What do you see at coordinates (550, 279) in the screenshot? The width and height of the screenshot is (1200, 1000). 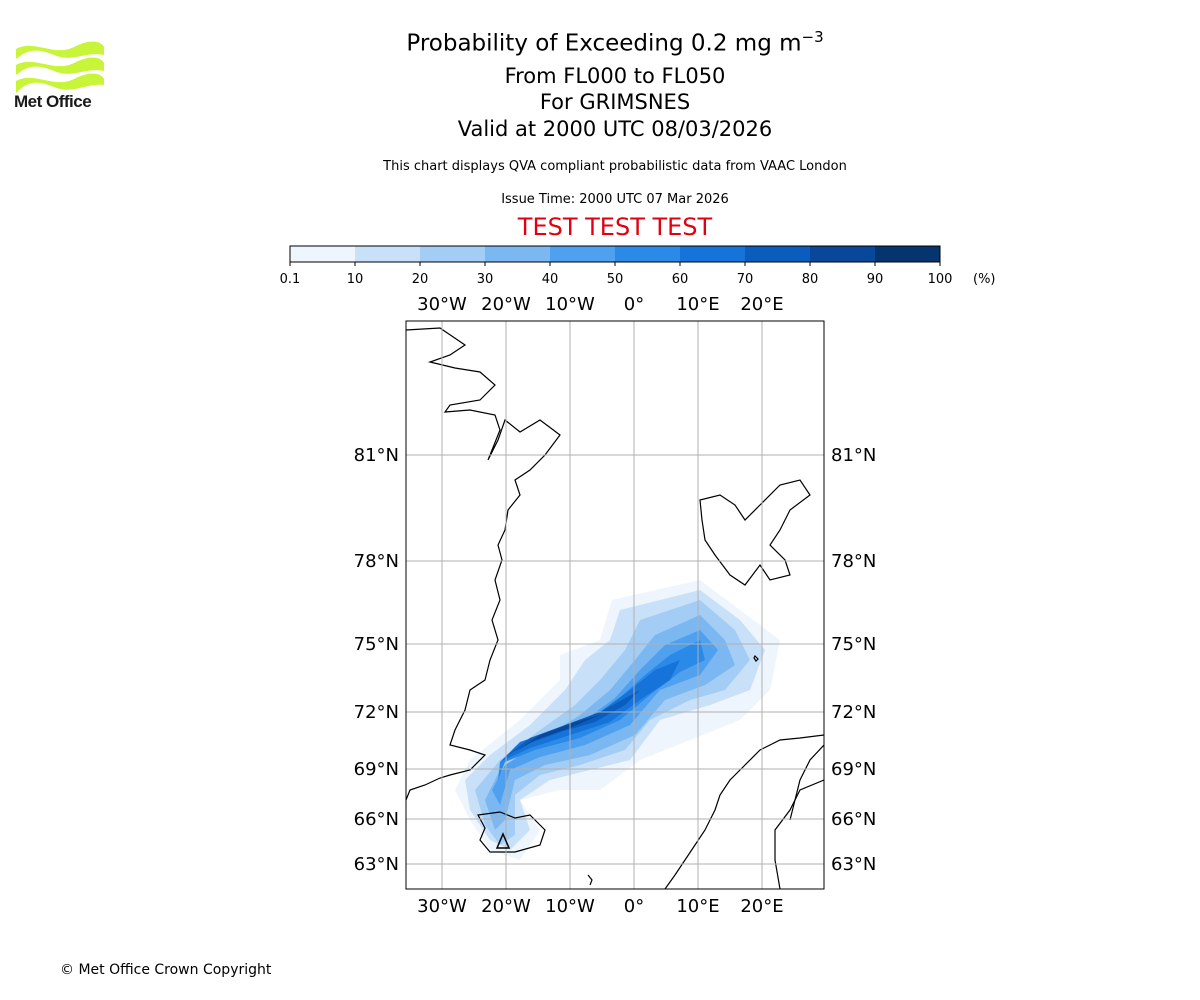 I see `colorbar-tick-label: 40` at bounding box center [550, 279].